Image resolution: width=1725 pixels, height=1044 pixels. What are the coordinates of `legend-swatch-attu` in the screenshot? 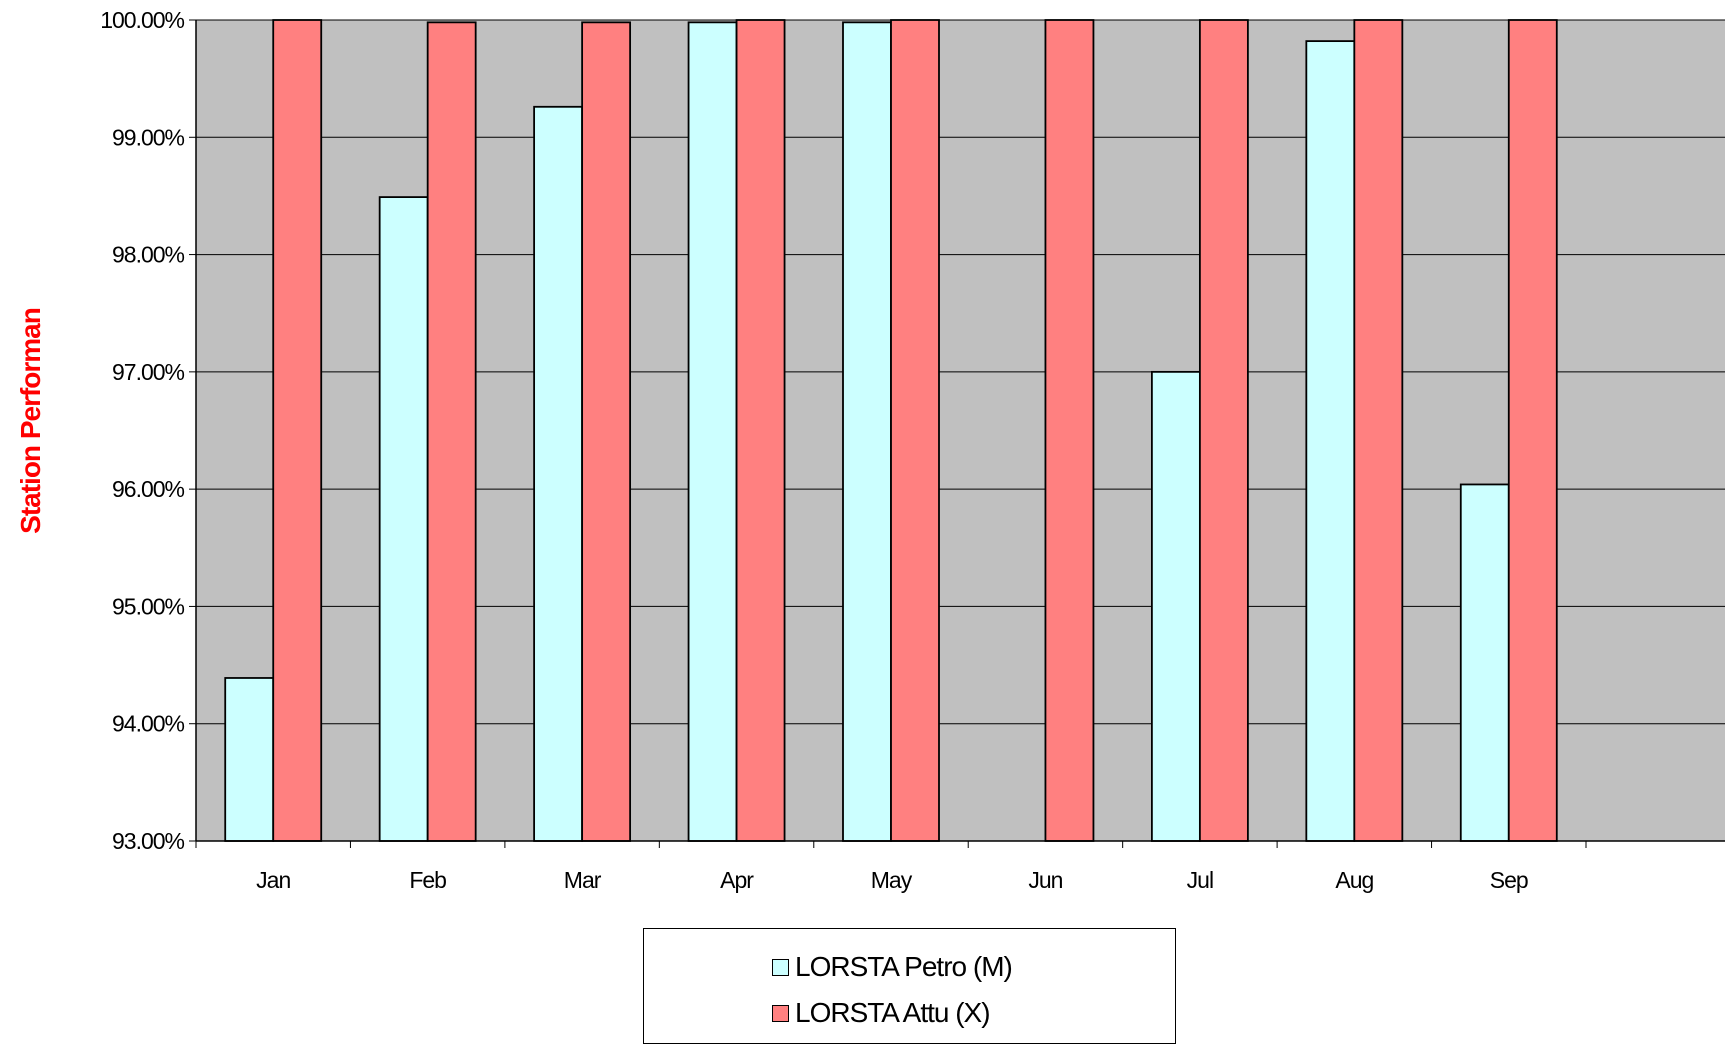 It's located at (780, 1013).